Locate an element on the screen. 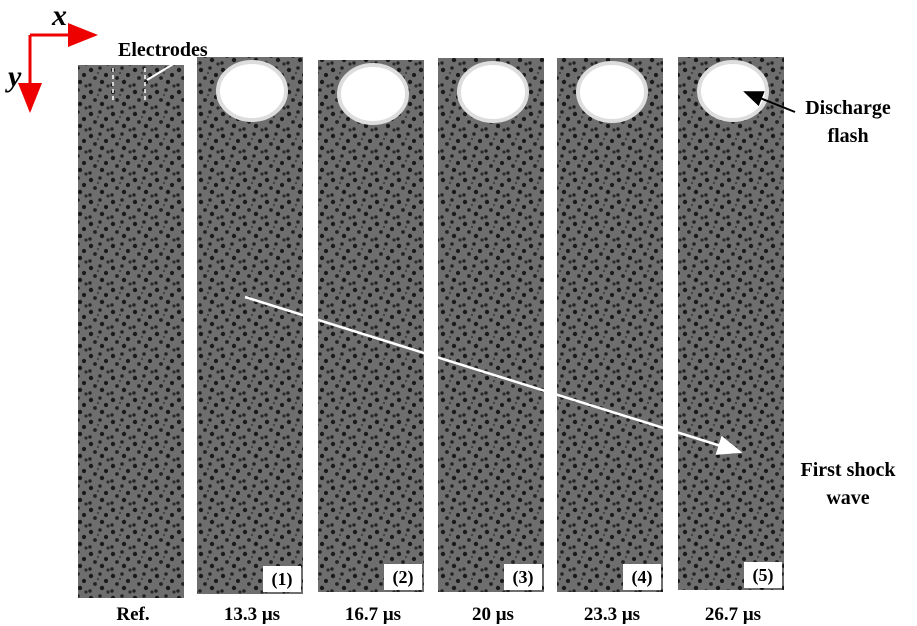 The width and height of the screenshot is (917, 626). caption: 13.3 μs is located at coordinates (252, 614).